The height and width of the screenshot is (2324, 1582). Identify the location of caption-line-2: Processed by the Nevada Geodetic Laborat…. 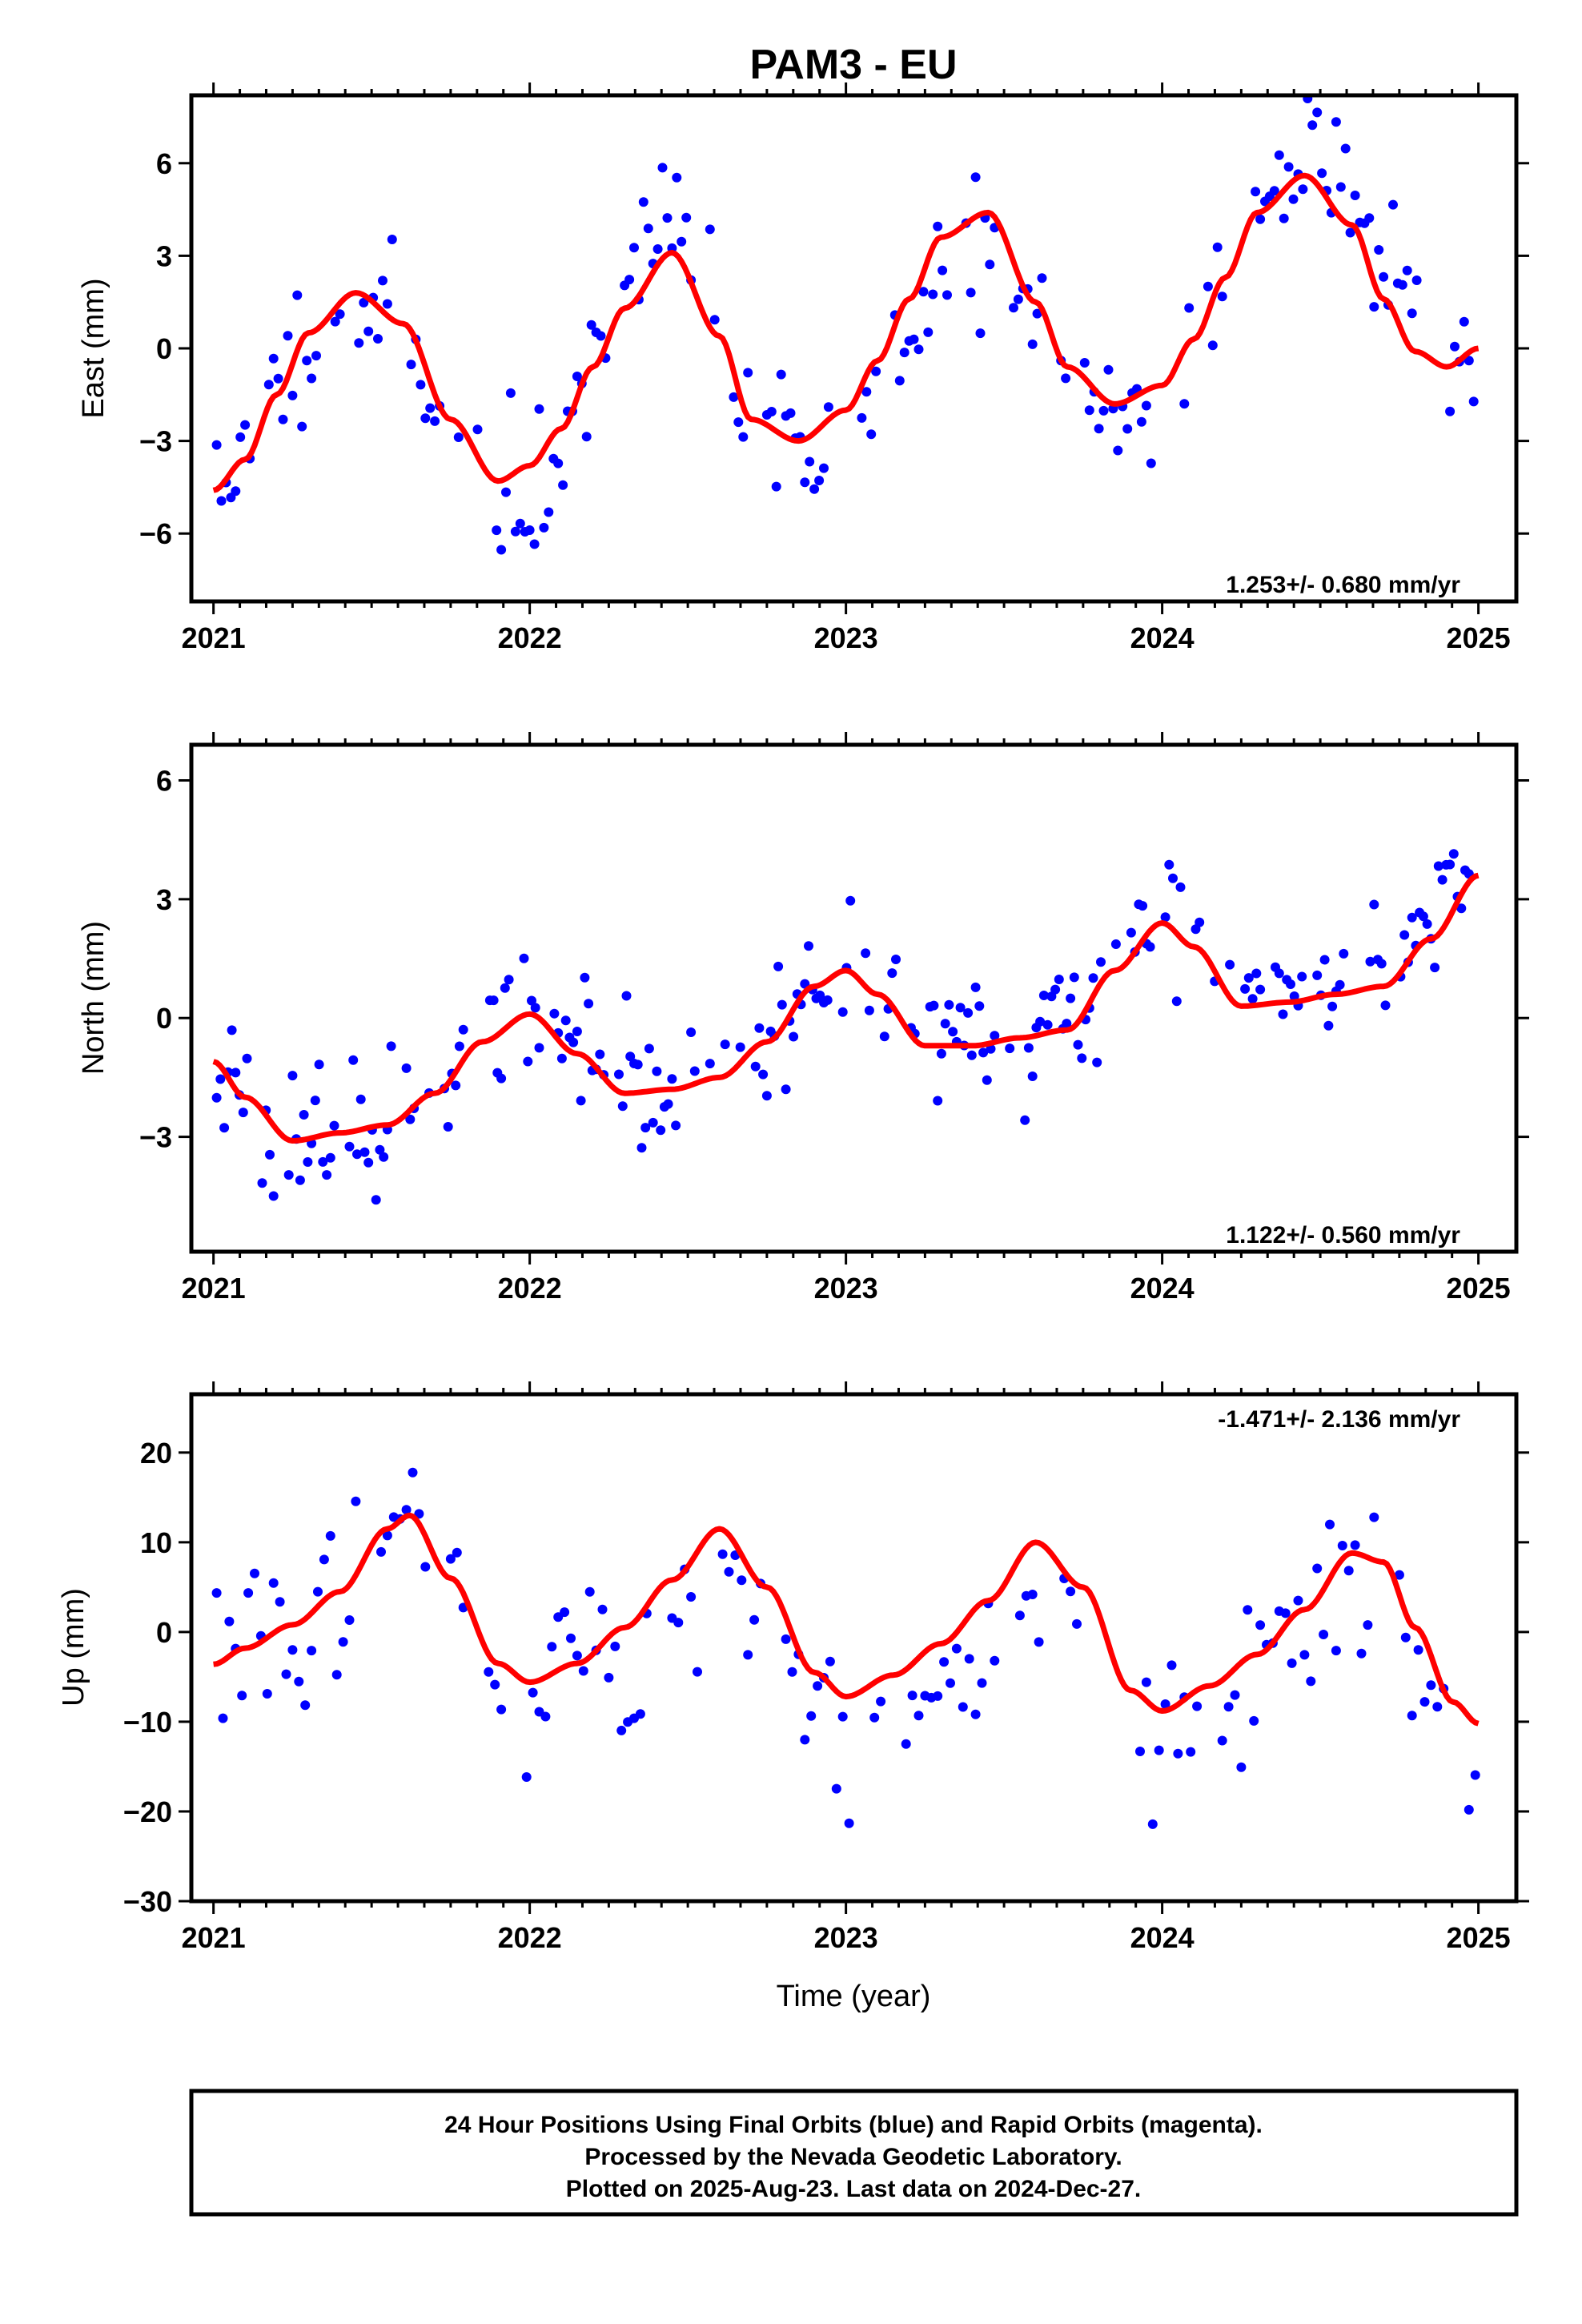
(853, 2157).